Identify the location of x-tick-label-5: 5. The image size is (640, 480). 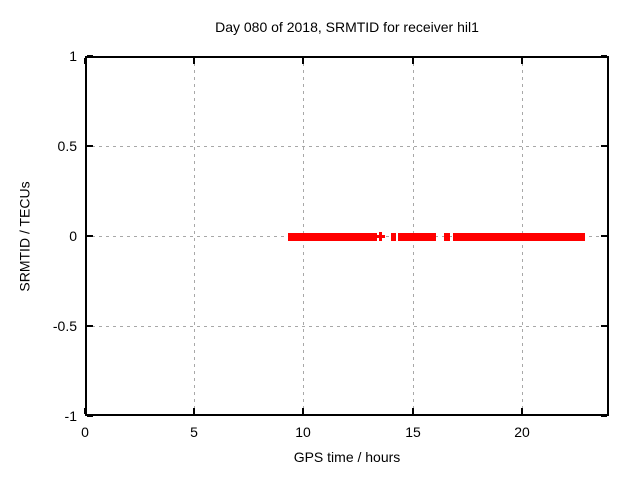
(194, 432).